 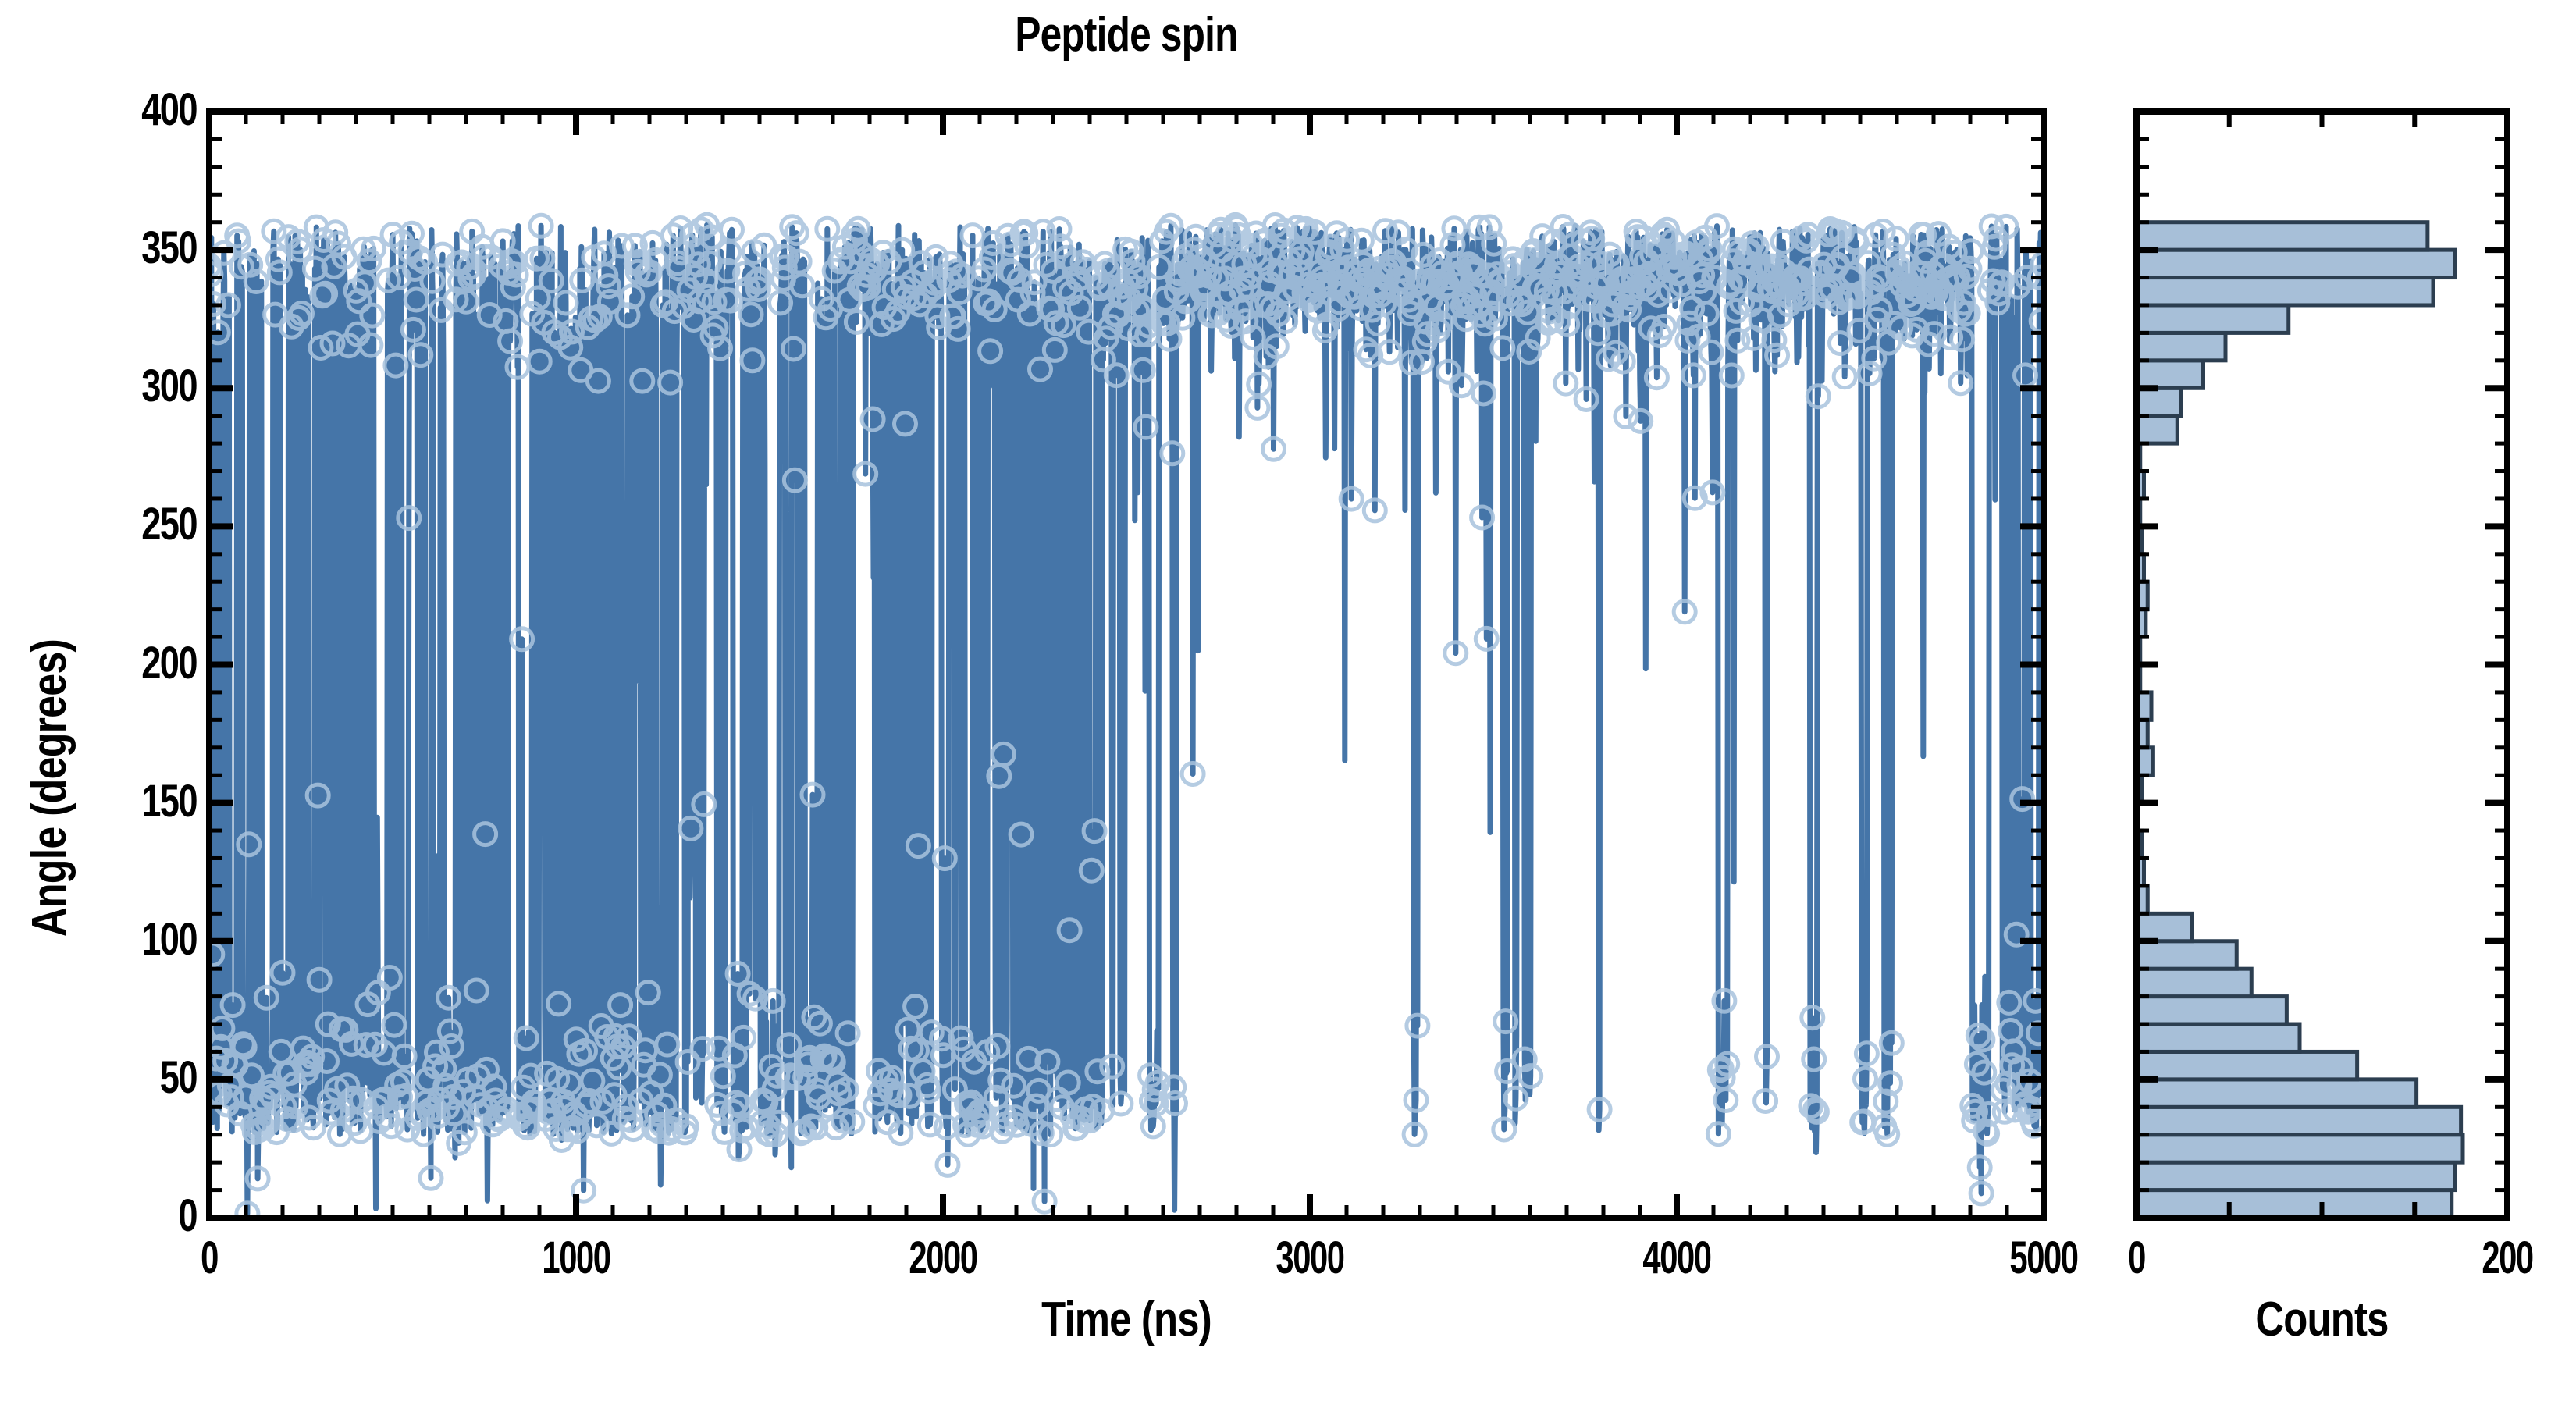 I want to click on y-tick-label-300: 300, so click(x=169, y=387).